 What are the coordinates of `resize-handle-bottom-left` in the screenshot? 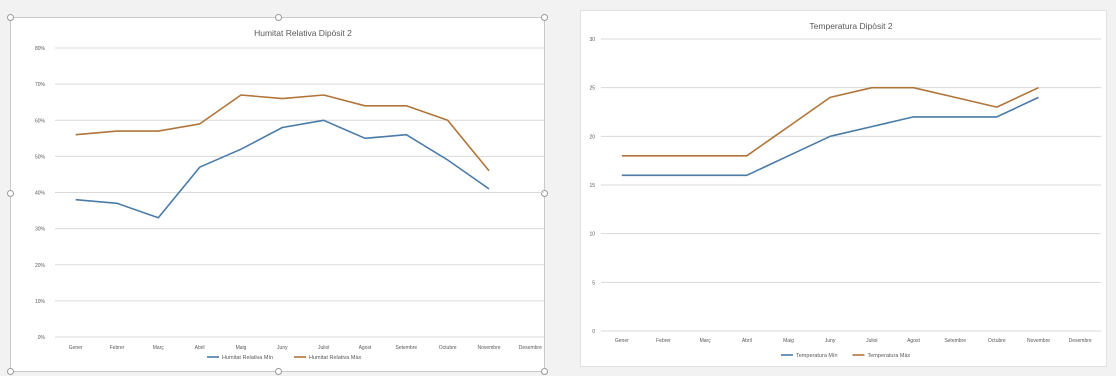 It's located at (10, 371).